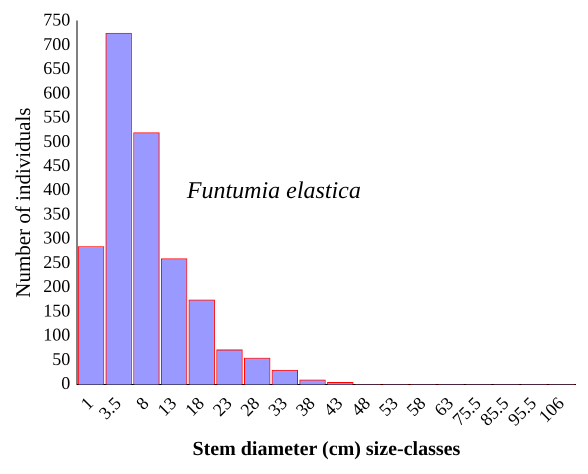  What do you see at coordinates (56, 262) in the screenshot?
I see `y-tick-label: 250` at bounding box center [56, 262].